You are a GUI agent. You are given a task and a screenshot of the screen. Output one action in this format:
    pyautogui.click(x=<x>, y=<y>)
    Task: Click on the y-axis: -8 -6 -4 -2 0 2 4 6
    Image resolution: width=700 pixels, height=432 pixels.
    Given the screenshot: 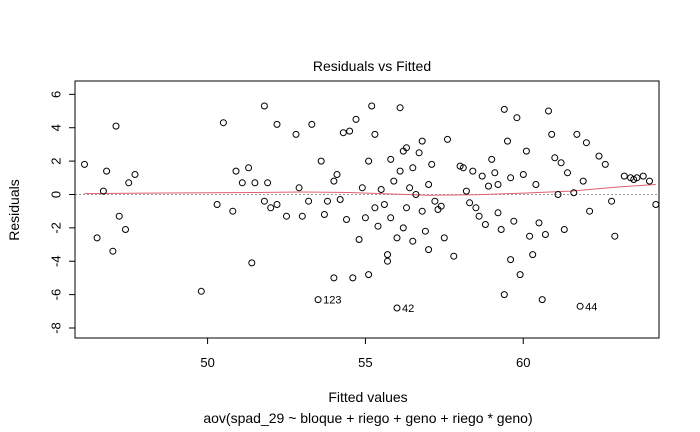 What is the action you would take?
    pyautogui.click(x=62, y=212)
    